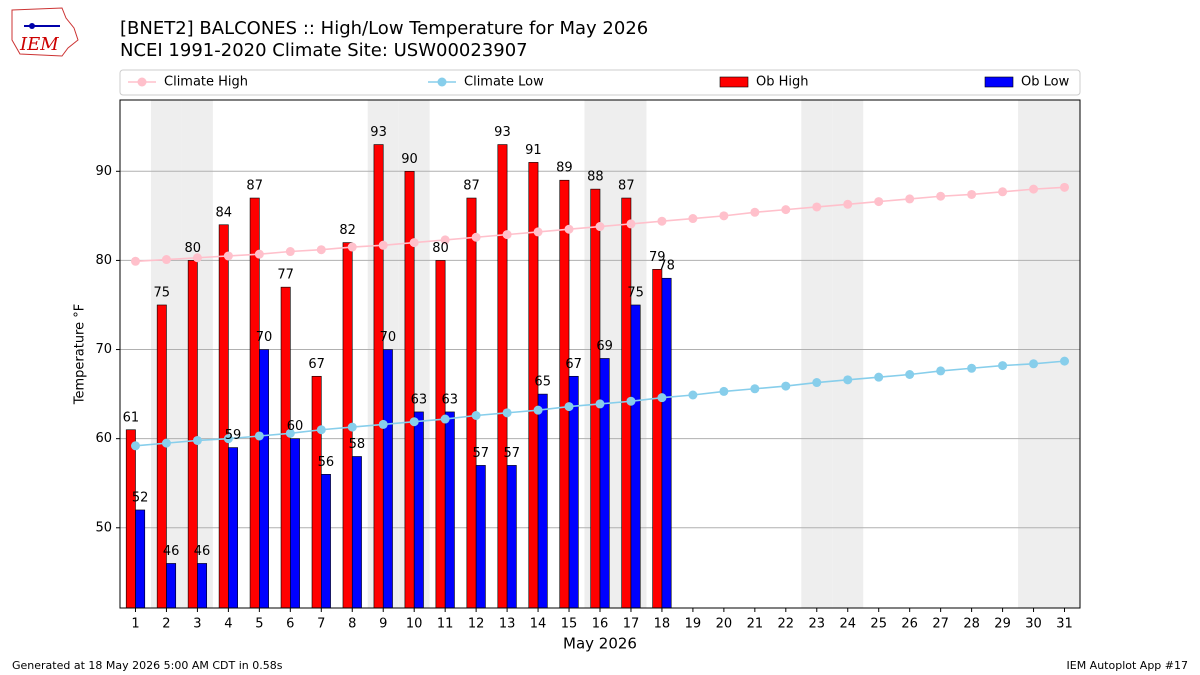 This screenshot has height=675, width=1200. Describe the element at coordinates (1033, 624) in the screenshot. I see `x-tick-label: 30` at that location.